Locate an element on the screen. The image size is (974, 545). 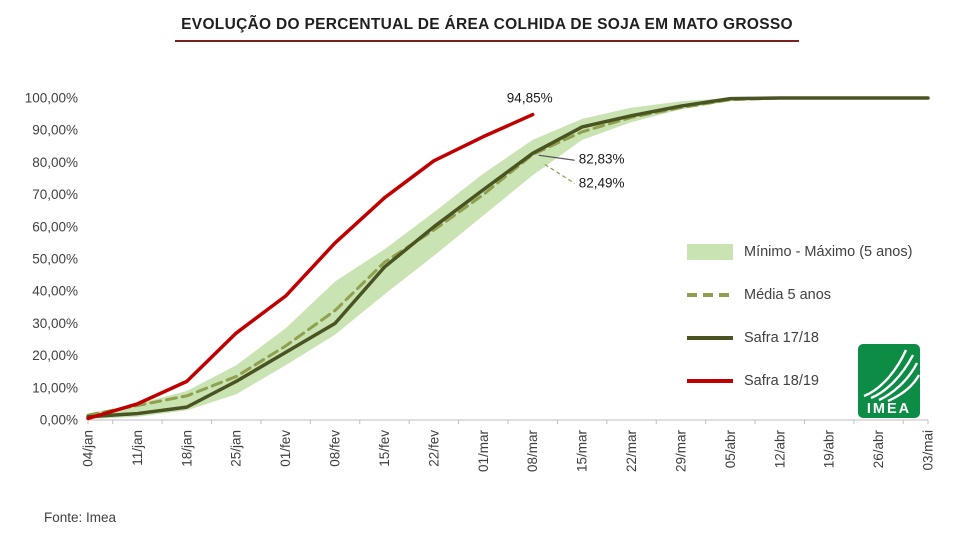
x-tick-label: 29/mar is located at coordinates (680, 451).